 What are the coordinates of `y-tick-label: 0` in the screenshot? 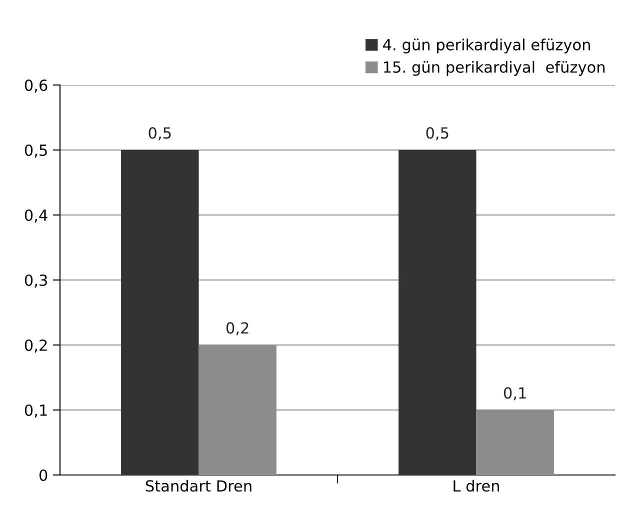 It's located at (43, 475).